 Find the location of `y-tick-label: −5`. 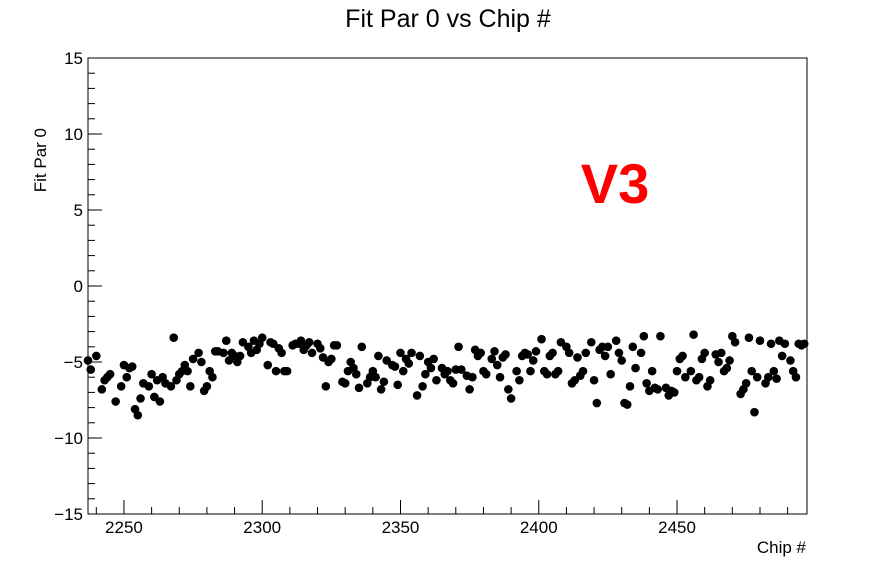

y-tick-label: −5 is located at coordinates (73, 362).